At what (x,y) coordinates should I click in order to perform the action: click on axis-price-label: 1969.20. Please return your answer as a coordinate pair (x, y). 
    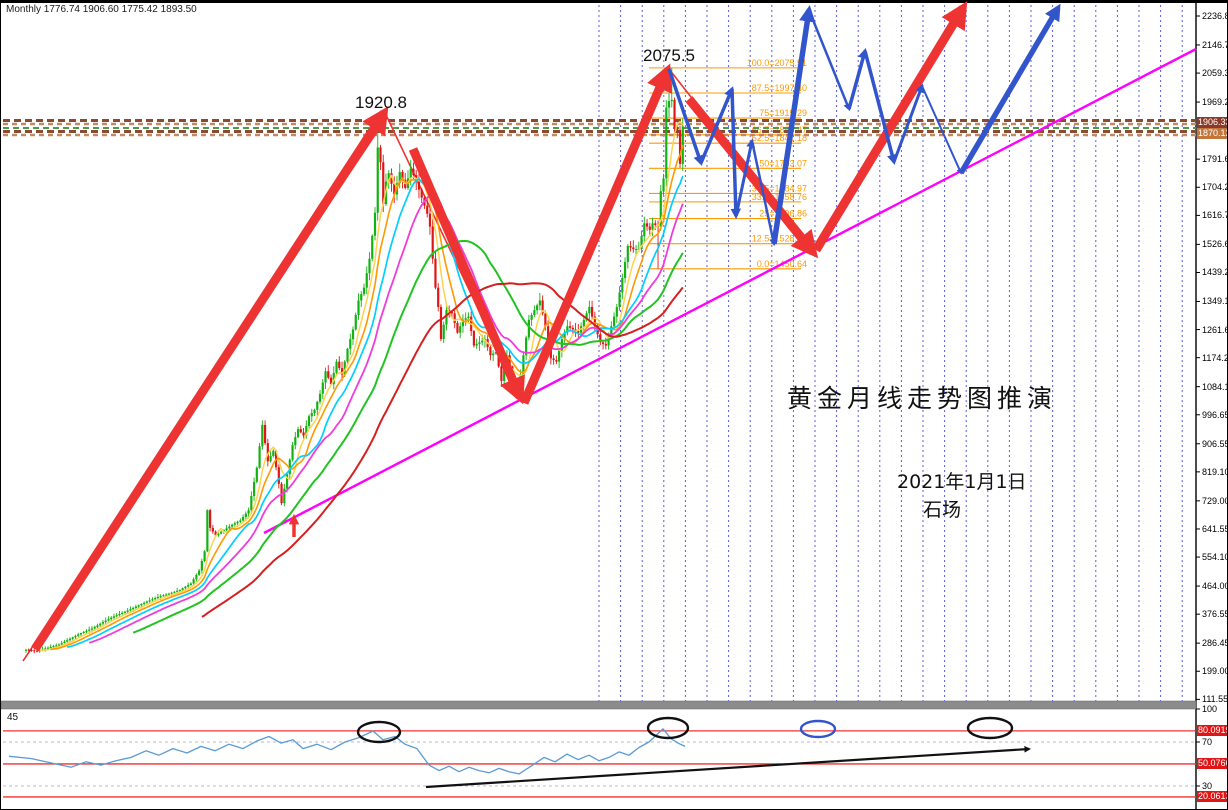
    Looking at the image, I should click on (1214, 102).